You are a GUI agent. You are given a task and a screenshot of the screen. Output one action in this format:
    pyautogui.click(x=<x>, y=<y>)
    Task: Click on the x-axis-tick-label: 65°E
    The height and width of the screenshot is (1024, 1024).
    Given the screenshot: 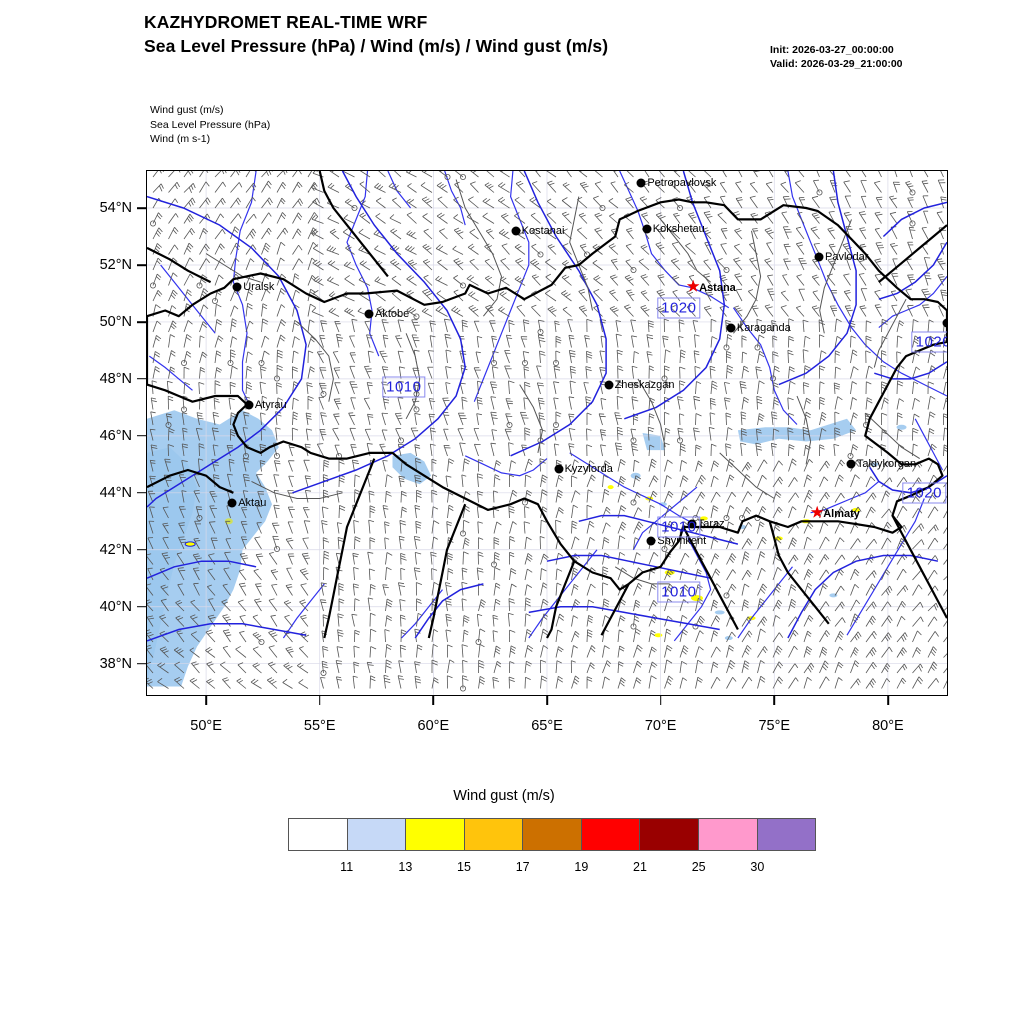 What is the action you would take?
    pyautogui.click(x=547, y=726)
    